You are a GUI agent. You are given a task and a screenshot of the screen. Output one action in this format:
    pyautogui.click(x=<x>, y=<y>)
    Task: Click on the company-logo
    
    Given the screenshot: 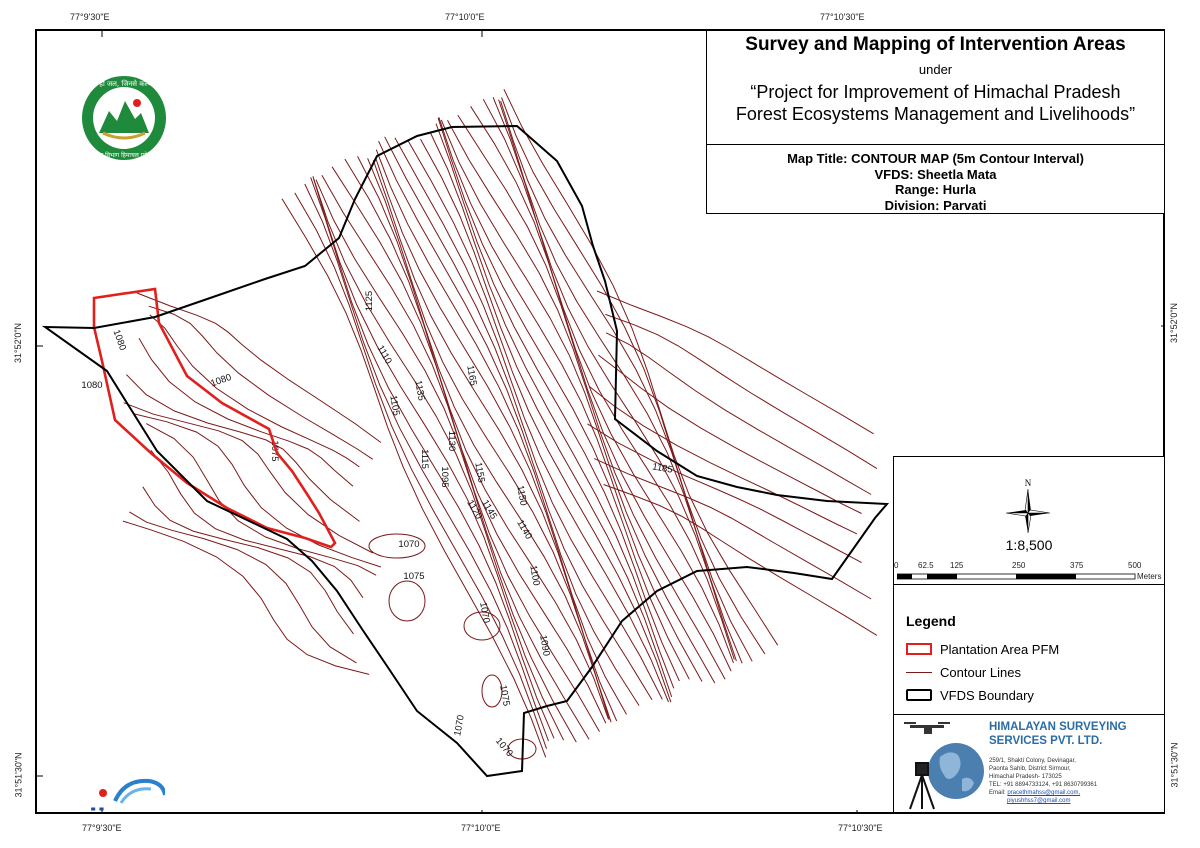 What is the action you would take?
    pyautogui.click(x=944, y=766)
    